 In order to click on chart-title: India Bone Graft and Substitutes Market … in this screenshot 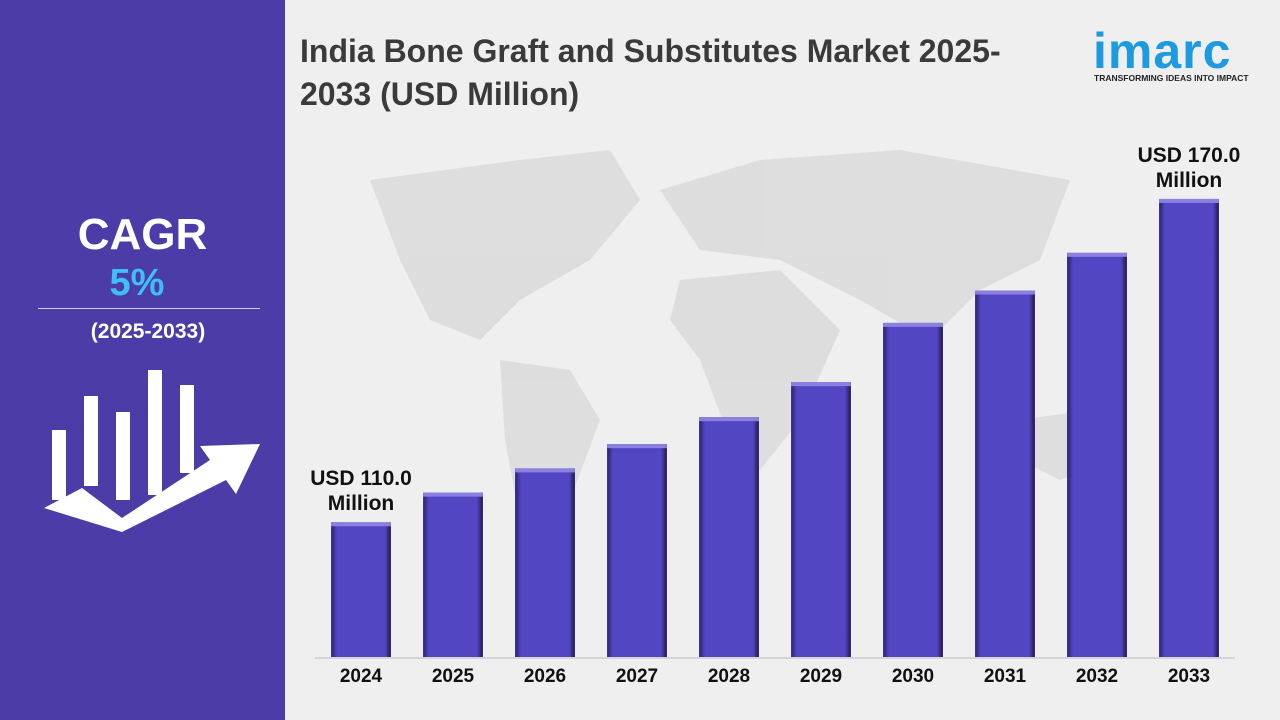, I will do `click(650, 72)`.